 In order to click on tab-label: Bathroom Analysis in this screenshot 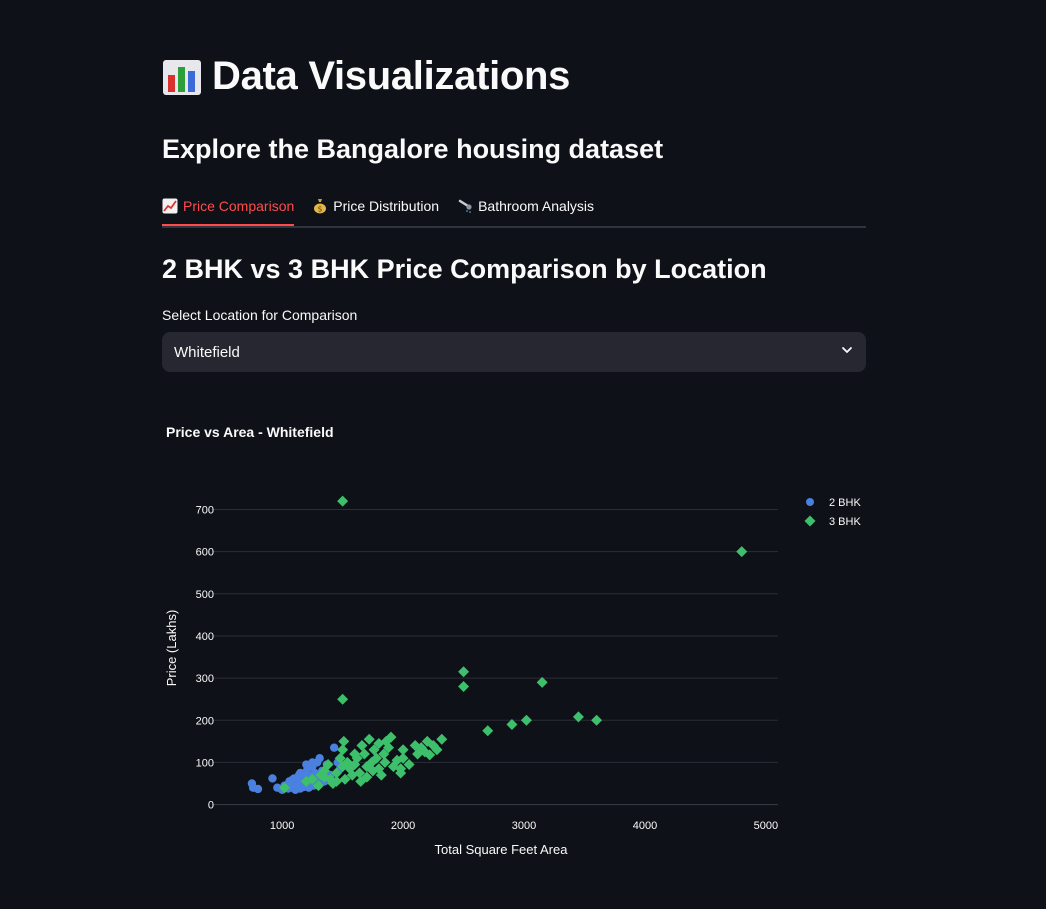, I will do `click(536, 206)`.